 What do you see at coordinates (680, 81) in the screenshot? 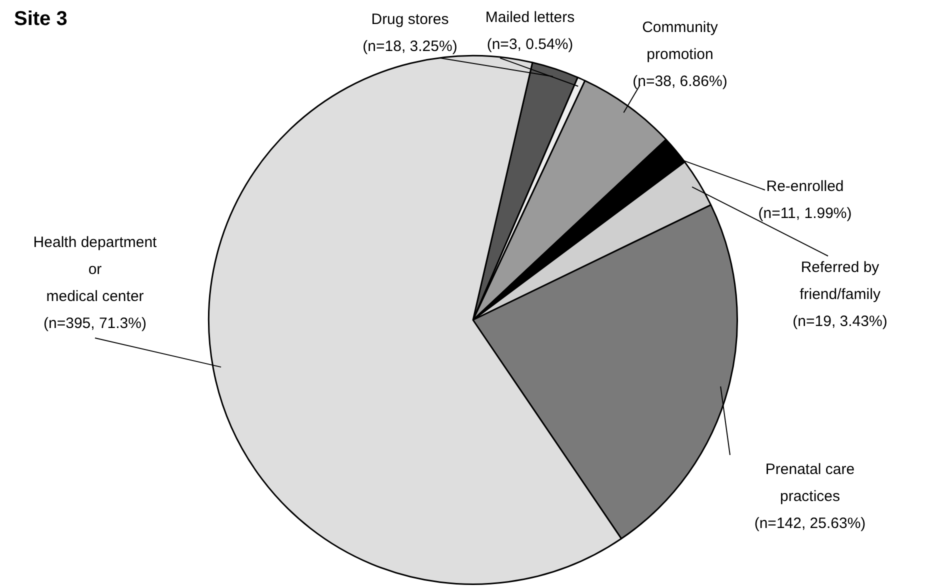
I see `data-label: (n=38, 6.86%)` at bounding box center [680, 81].